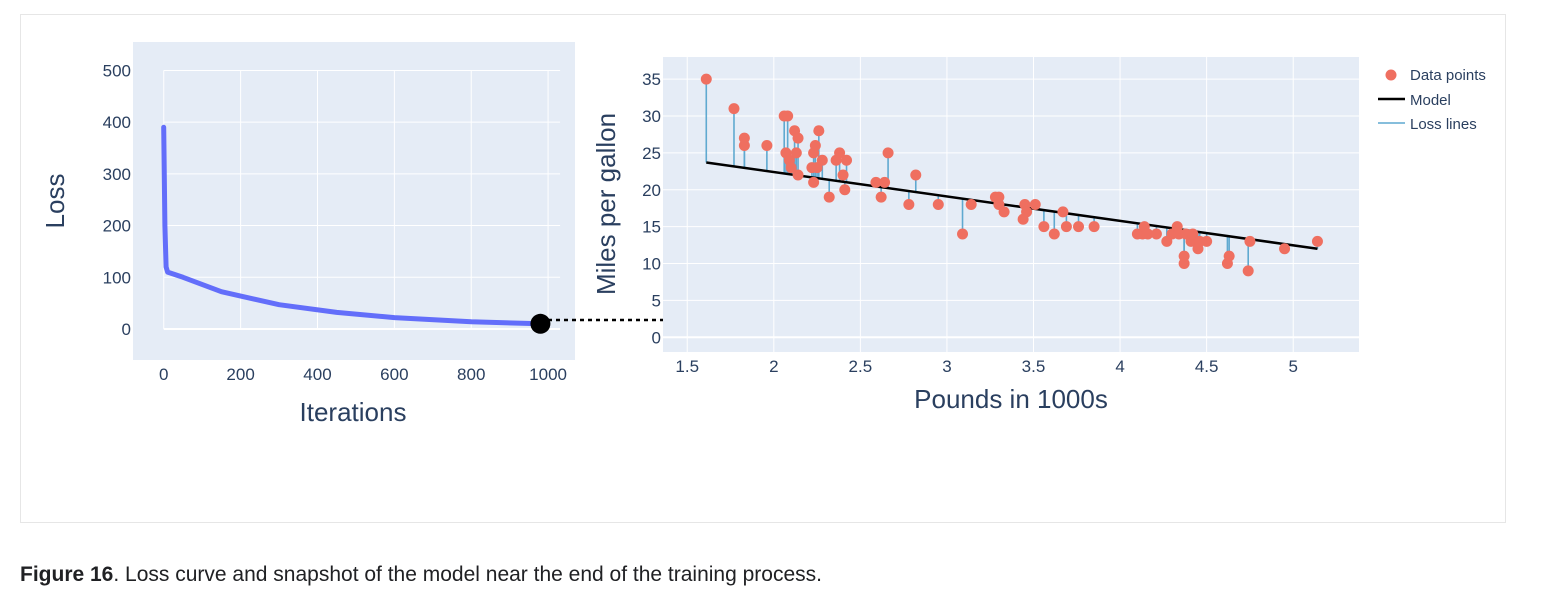 The image size is (1545, 601). I want to click on loss-endpoint-marker, so click(540, 323).